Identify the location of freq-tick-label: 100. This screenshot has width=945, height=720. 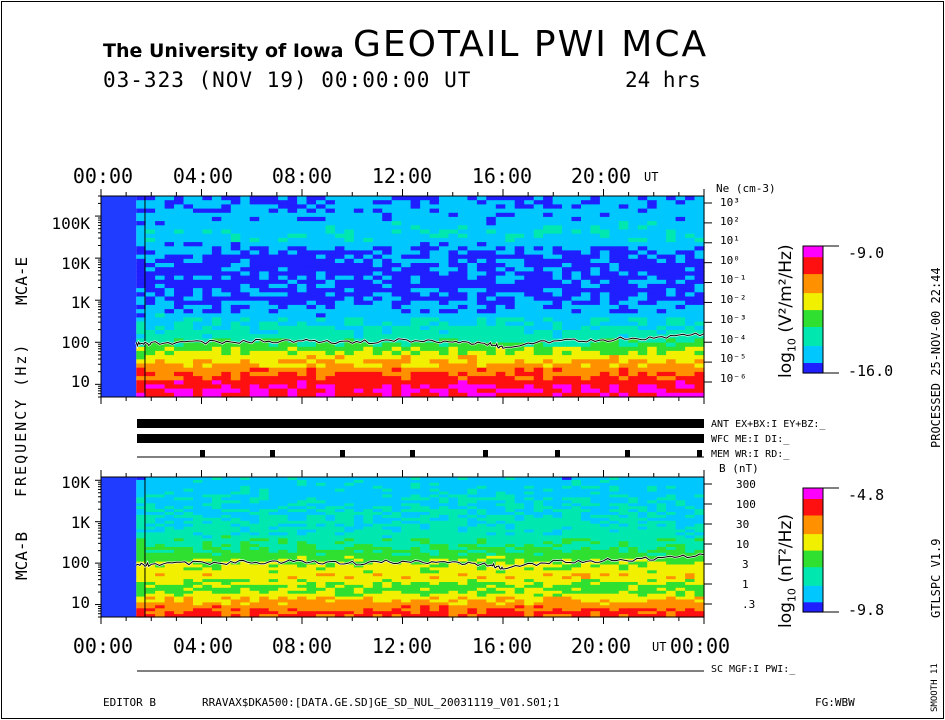
(75, 562).